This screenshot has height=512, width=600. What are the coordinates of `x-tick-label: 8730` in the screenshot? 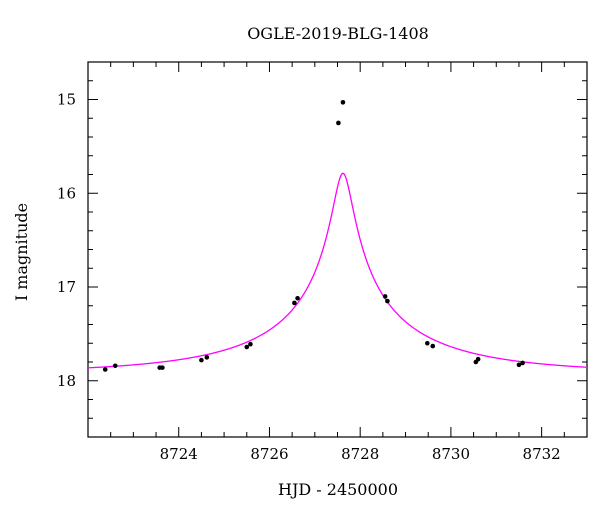 It's located at (451, 454).